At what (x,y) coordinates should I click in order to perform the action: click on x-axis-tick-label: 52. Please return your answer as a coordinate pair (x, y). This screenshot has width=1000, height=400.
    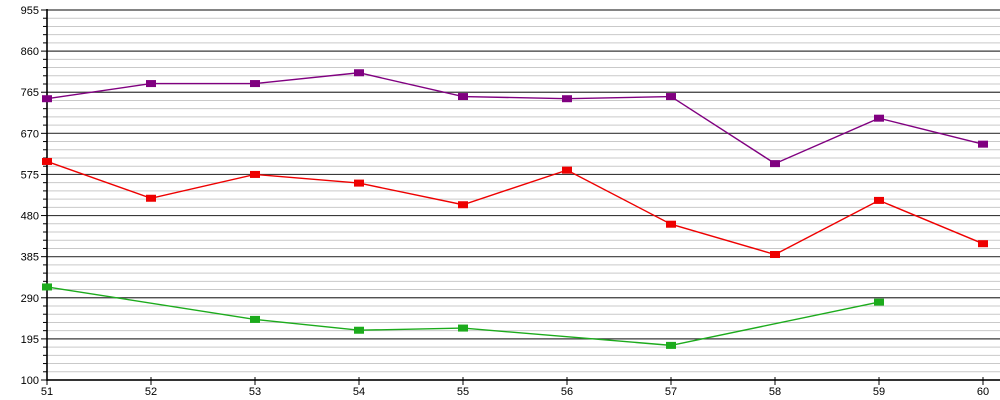
    Looking at the image, I should click on (151, 392).